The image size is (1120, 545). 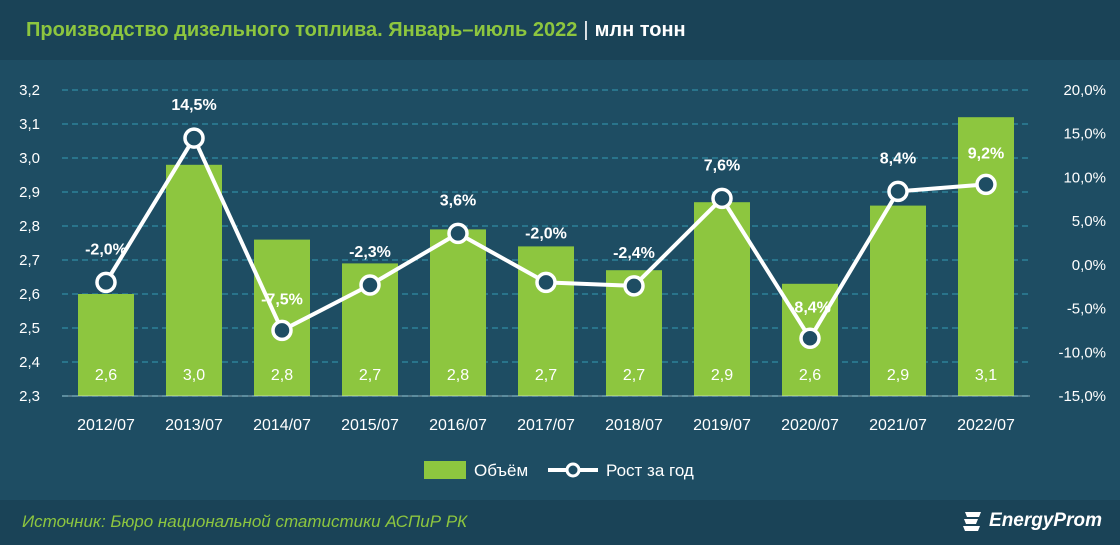 What do you see at coordinates (29, 90) in the screenshot?
I see `y-left-tick-label: 3,2` at bounding box center [29, 90].